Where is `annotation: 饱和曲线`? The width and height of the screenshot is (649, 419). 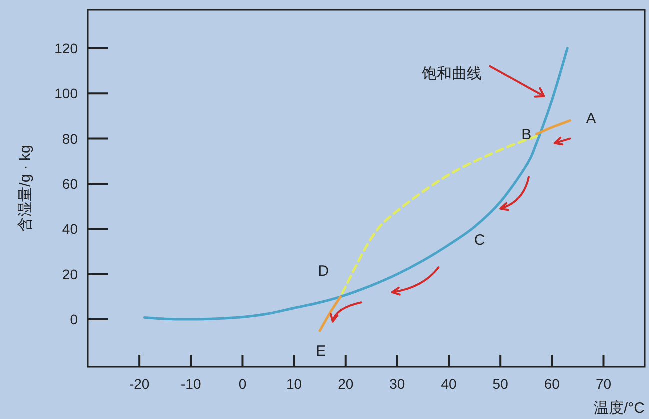 annotation: 饱和曲线 is located at coordinates (451, 73).